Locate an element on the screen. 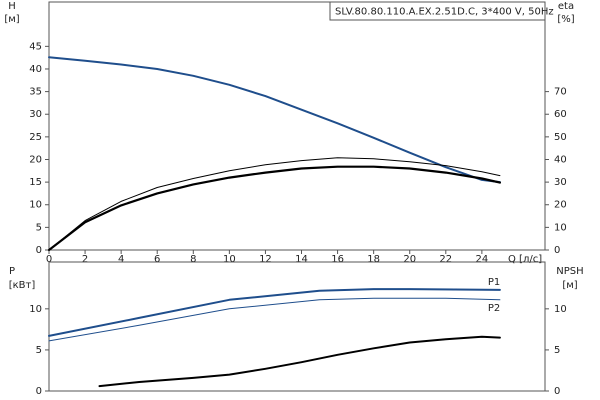 This screenshot has height=400, width=600. y2-tick-label: 50 is located at coordinates (560, 137).